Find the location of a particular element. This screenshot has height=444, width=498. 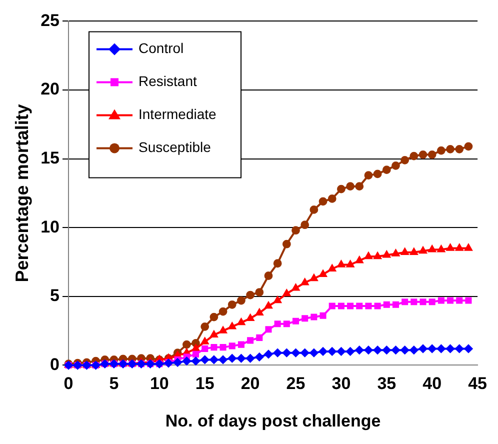

x-tick-label: 15 is located at coordinates (204, 384).